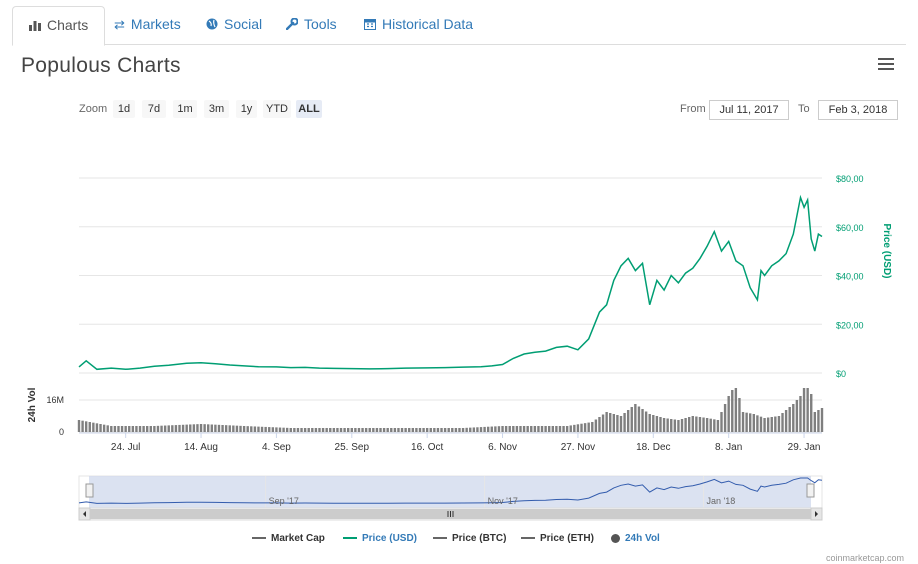 This screenshot has width=918, height=564. I want to click on date-tick-label: 16. Oct, so click(427, 447).